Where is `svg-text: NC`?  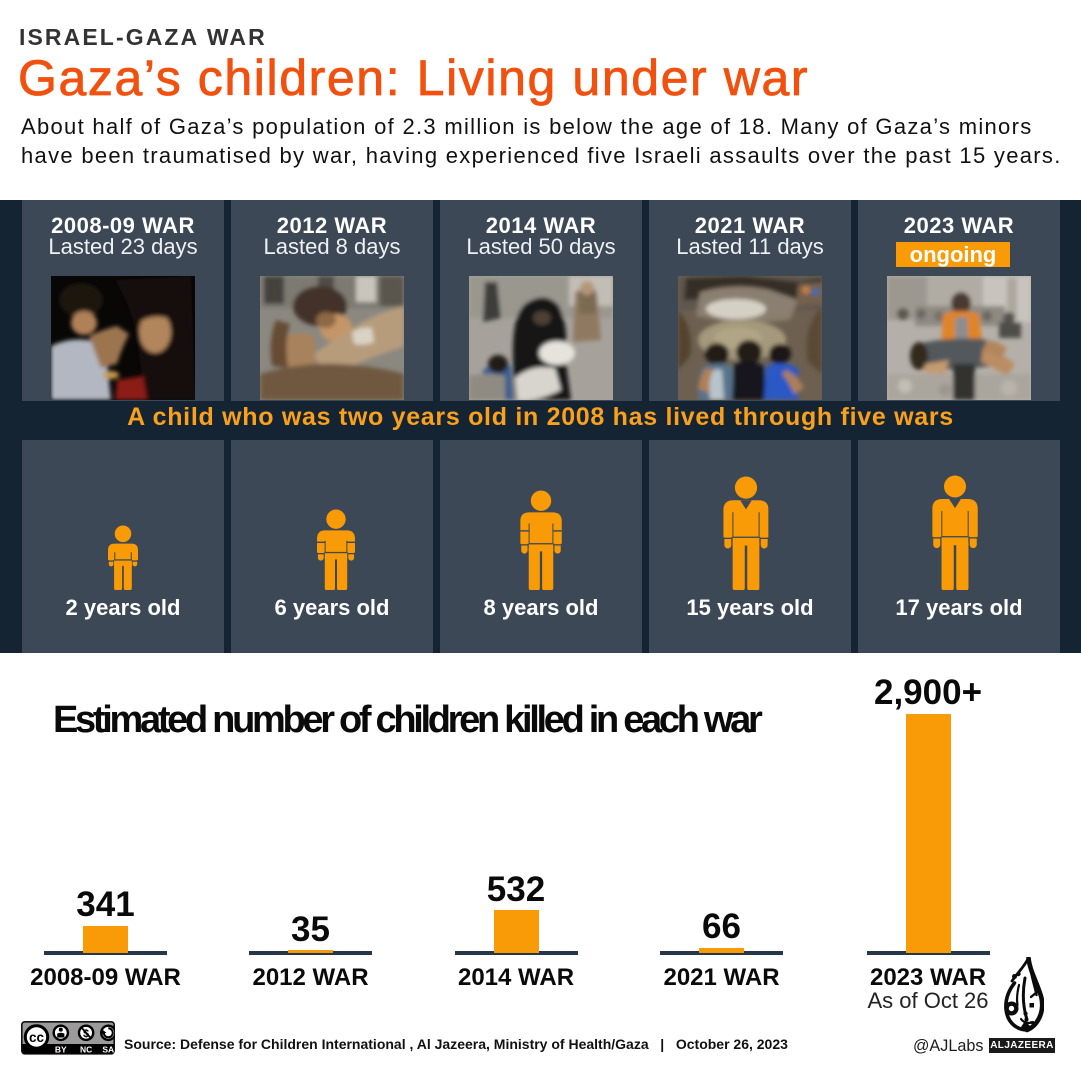
svg-text: NC is located at coordinates (86, 1050).